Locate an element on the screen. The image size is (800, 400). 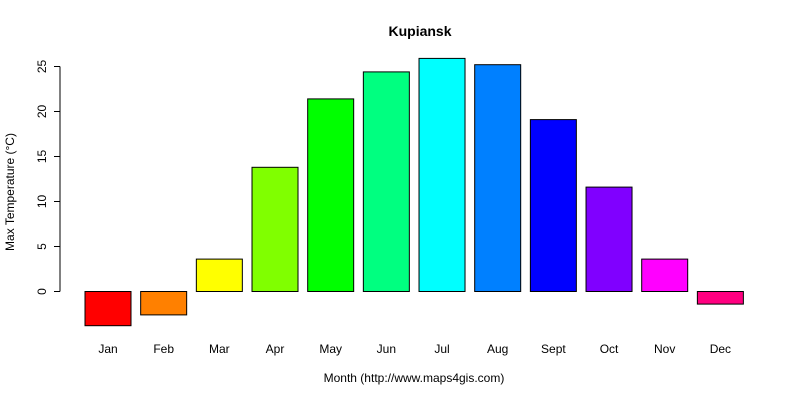
chart-title: Kupiansk is located at coordinates (419, 31).